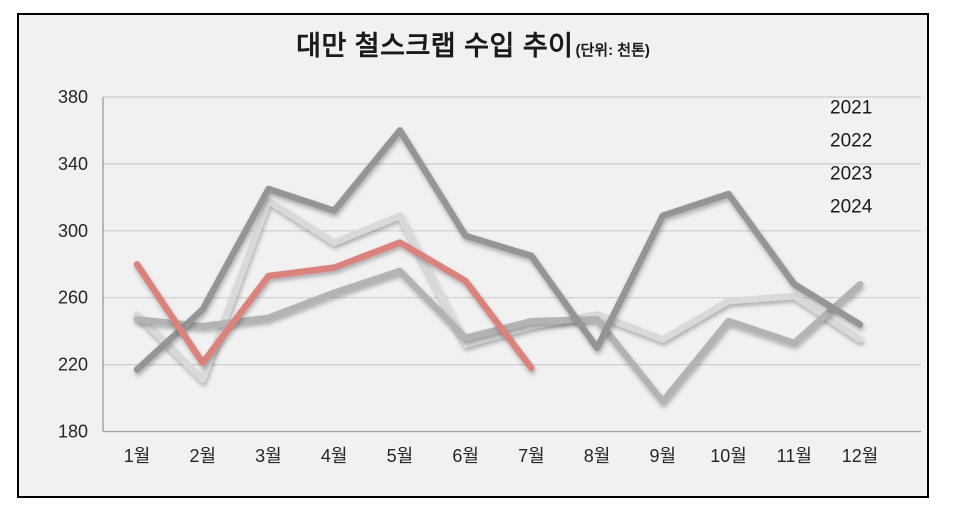  I want to click on x-axis-labels: 1월 2월 3월 4월 5월 6월 7월 8월 9월 10월 11월 12월, so click(501, 456).